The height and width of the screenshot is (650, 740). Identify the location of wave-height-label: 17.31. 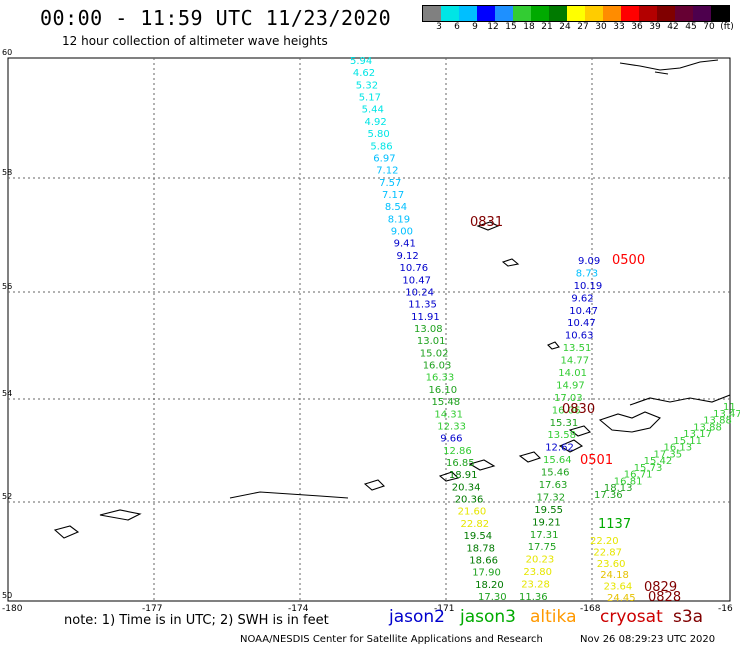
(544, 535).